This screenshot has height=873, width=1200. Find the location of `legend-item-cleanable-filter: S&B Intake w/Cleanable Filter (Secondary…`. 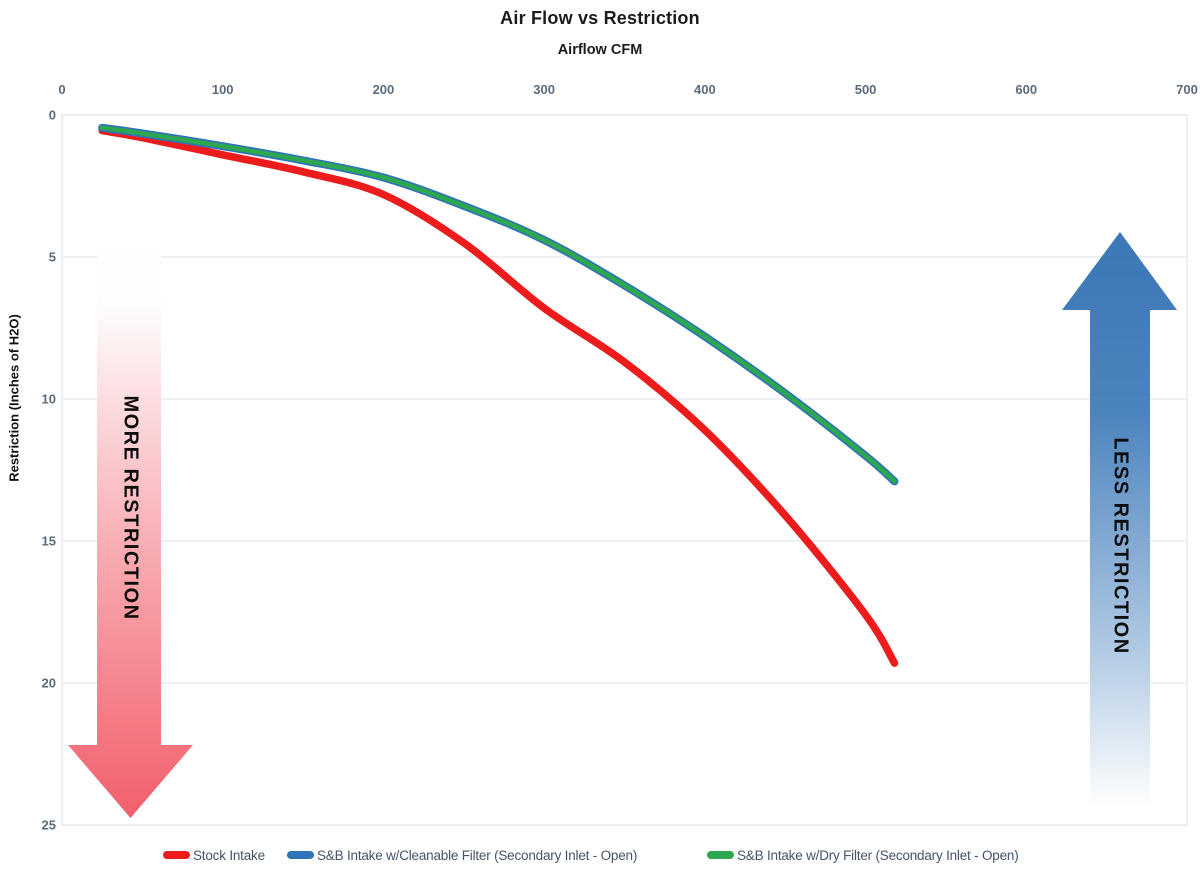

legend-item-cleanable-filter: S&B Intake w/Cleanable Filter (Secondary… is located at coordinates (462, 855).